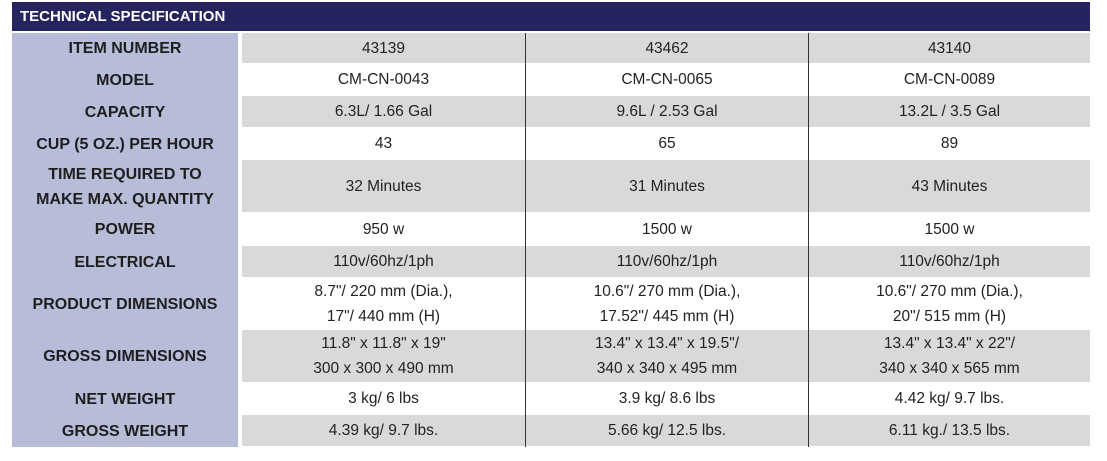 The height and width of the screenshot is (461, 1107). What do you see at coordinates (383, 229) in the screenshot?
I see `spec-value: 950 w` at bounding box center [383, 229].